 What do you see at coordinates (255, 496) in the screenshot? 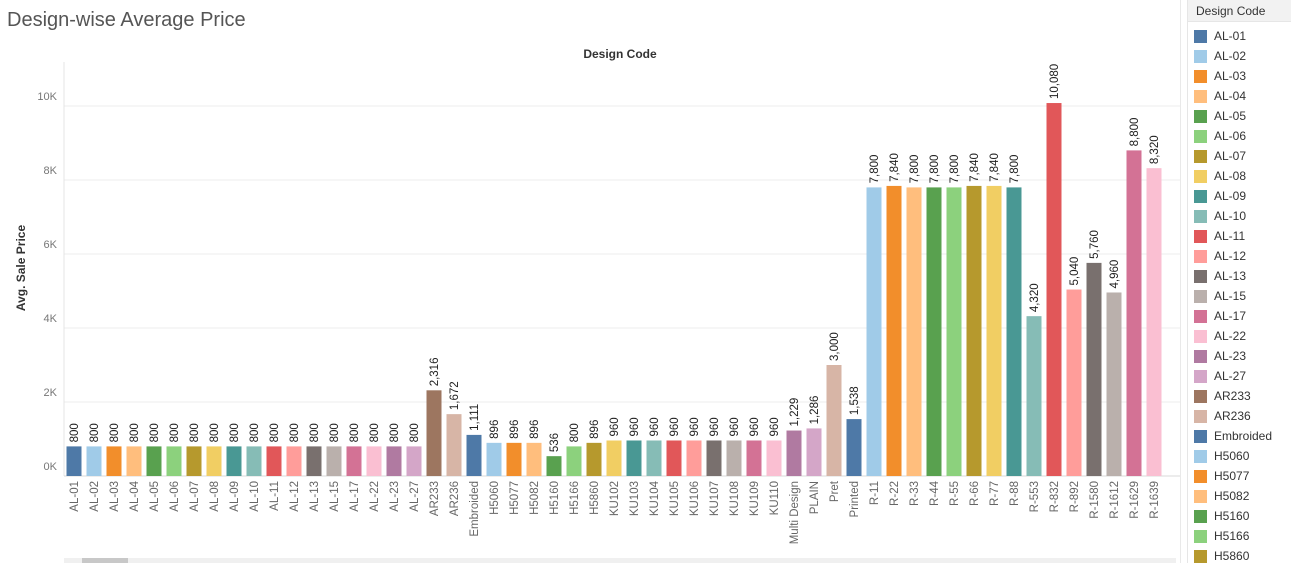
I see `x-tick-label: AL-10` at bounding box center [255, 496].